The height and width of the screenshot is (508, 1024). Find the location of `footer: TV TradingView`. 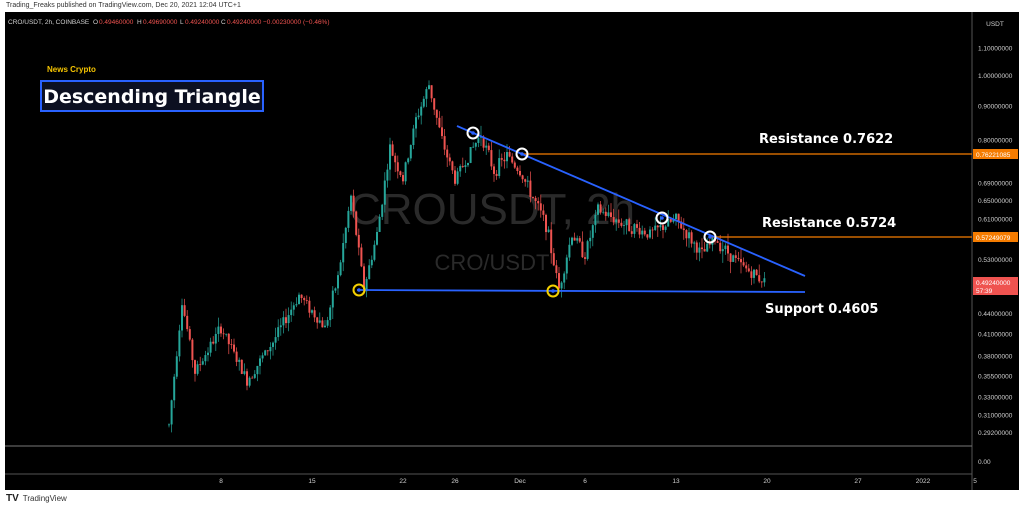

footer: TV TradingView is located at coordinates (512, 499).